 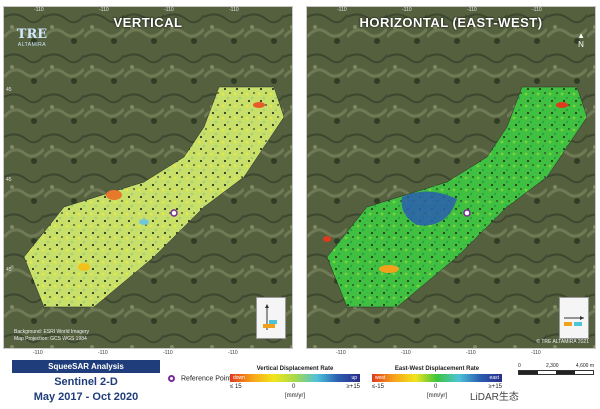 What do you see at coordinates (86, 382) in the screenshot?
I see `satellite-label: Sentinel 2-D` at bounding box center [86, 382].